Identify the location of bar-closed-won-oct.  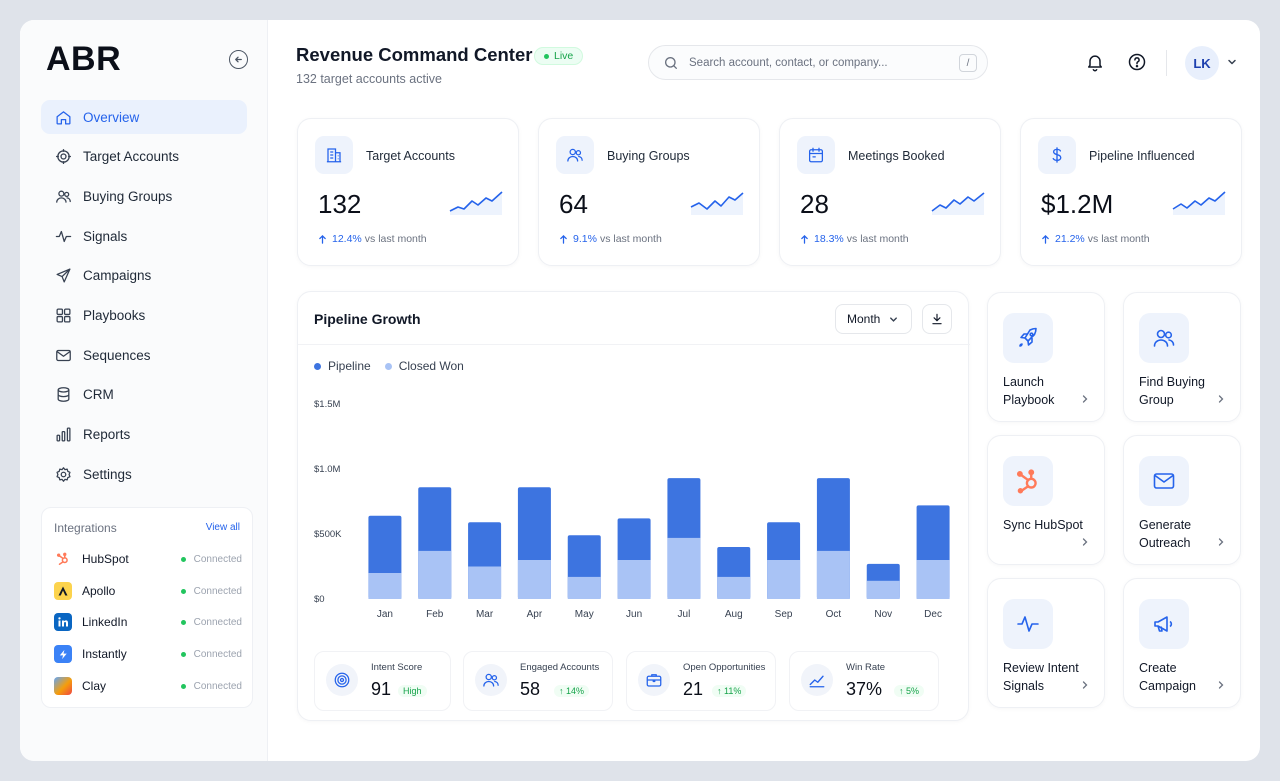
(833, 574).